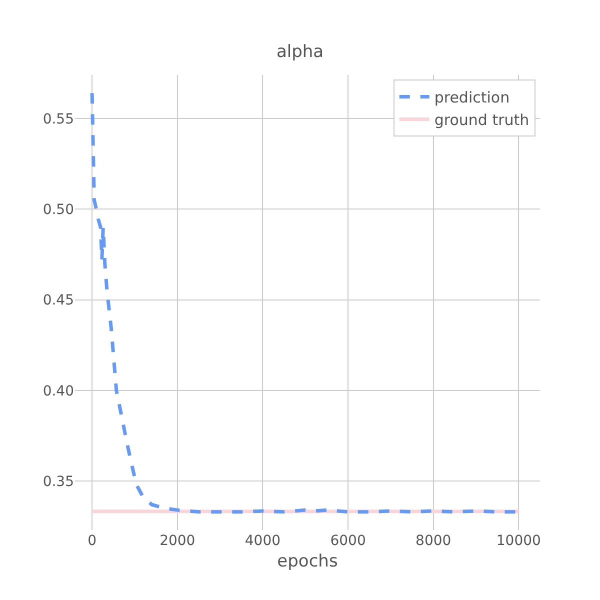 The image size is (600, 600). What do you see at coordinates (482, 120) in the screenshot?
I see `legend-label: ground truth` at bounding box center [482, 120].